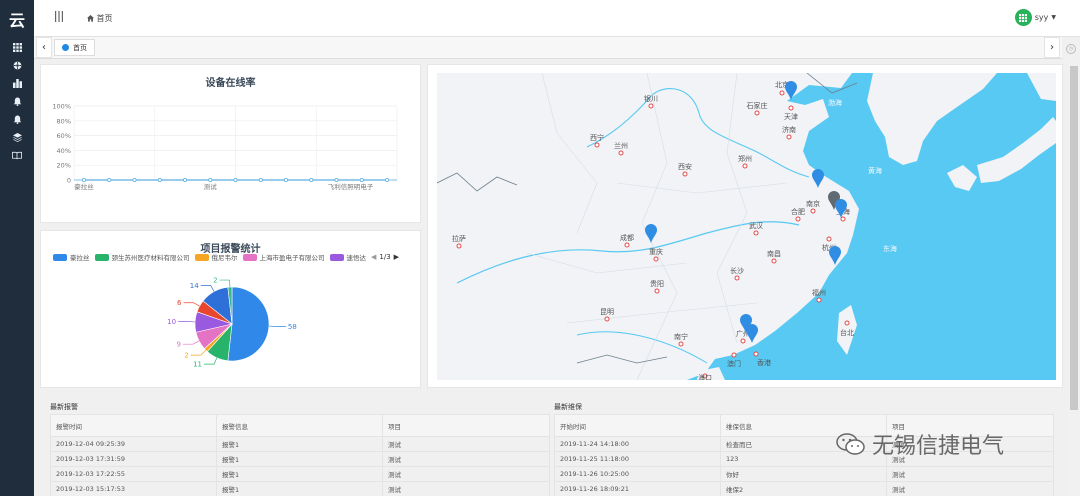 The height and width of the screenshot is (496, 1080). I want to click on pie-slice, so click(248, 324).